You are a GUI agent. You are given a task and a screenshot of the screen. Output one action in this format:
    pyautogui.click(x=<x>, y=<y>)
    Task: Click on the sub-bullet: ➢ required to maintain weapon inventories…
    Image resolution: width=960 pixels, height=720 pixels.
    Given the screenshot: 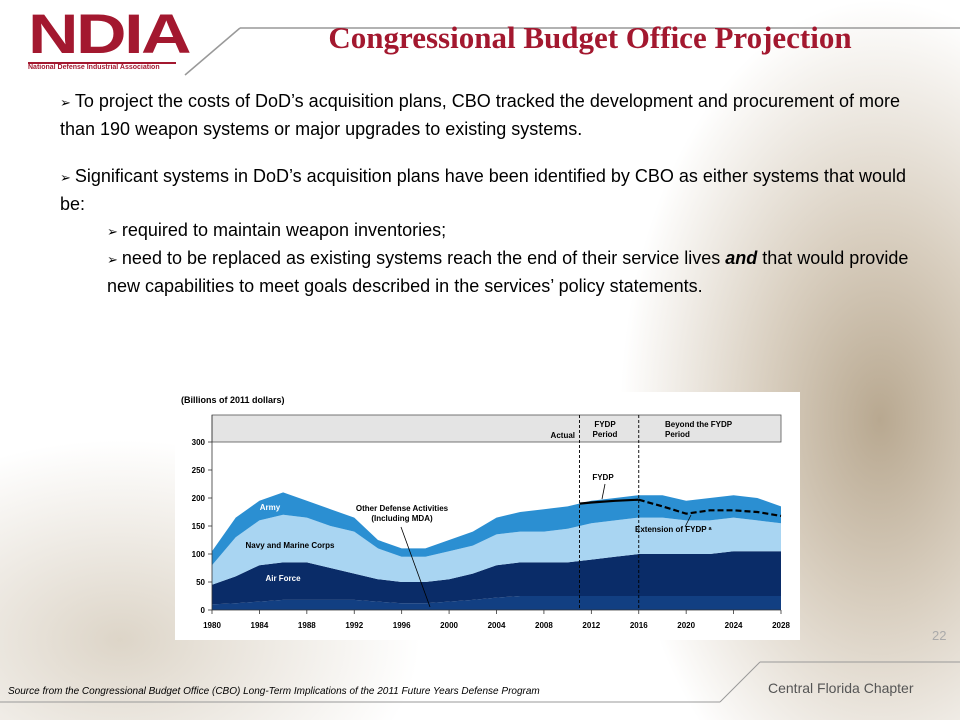 What is the action you would take?
    pyautogui.click(x=277, y=230)
    